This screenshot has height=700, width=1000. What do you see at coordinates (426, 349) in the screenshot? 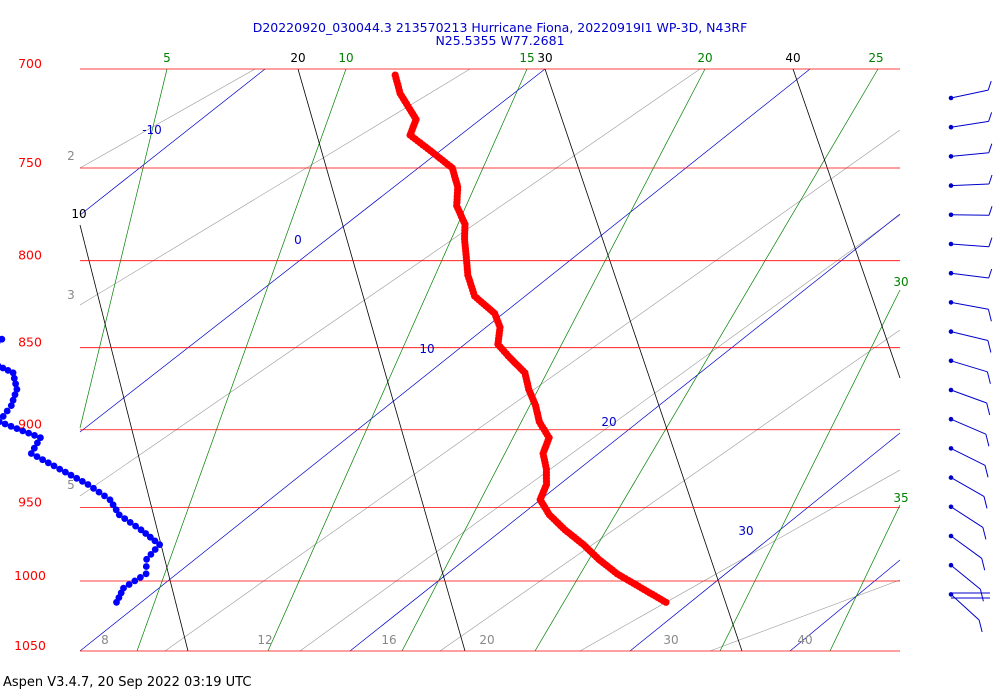
I see `theta-label: 10` at bounding box center [426, 349].